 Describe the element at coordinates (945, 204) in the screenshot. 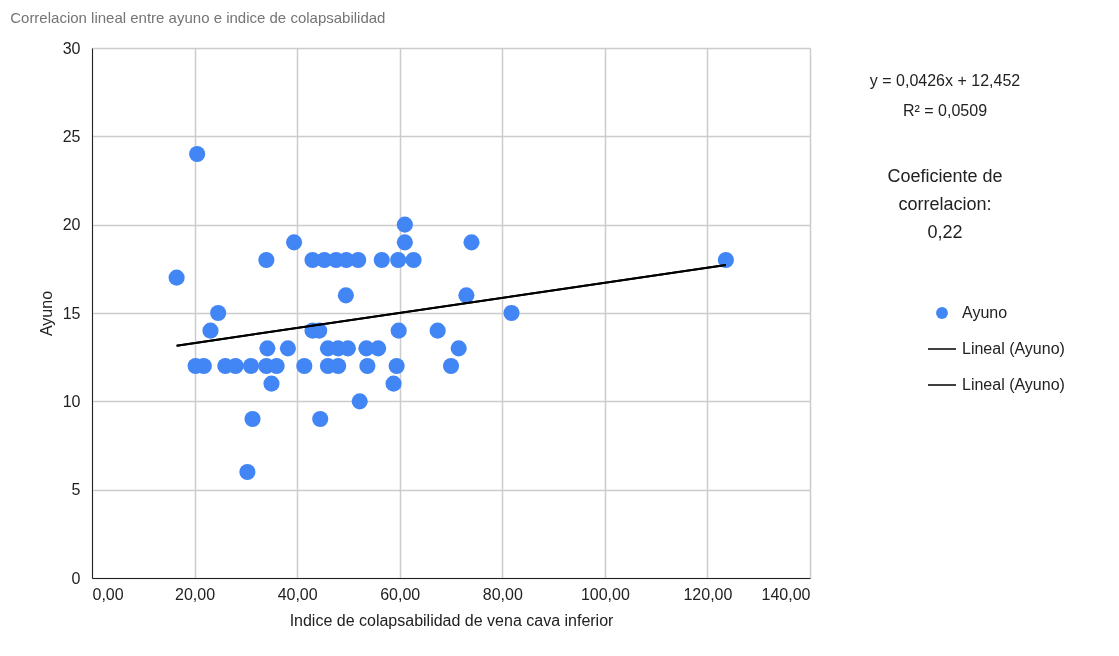

I see `text: Coeficiente de correlacion: 0,22` at that location.